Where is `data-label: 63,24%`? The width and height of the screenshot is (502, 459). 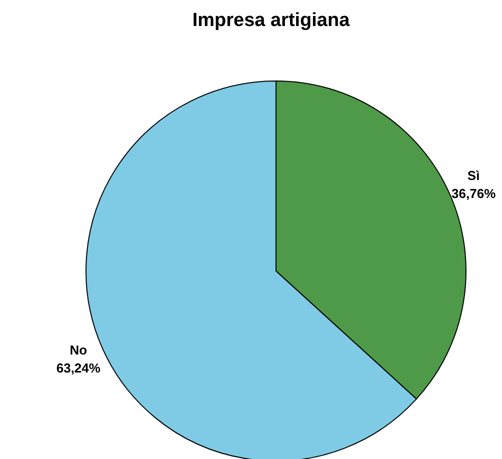 data-label: 63,24% is located at coordinates (78, 368).